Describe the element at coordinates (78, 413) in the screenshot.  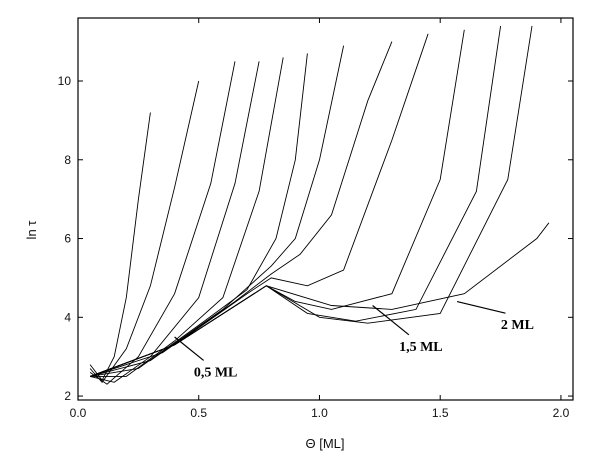
I see `x-tick-label: 0.0` at that location.